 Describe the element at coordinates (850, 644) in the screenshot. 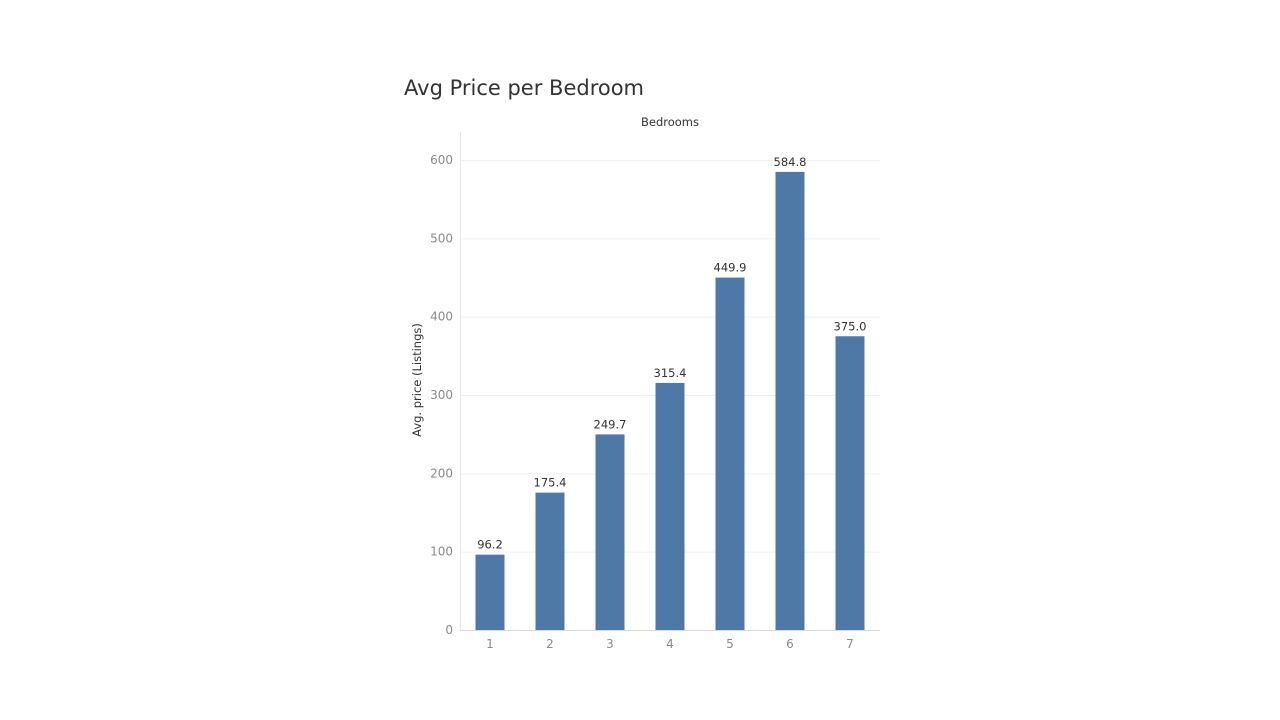

I see `x-tick-label: 7` at that location.